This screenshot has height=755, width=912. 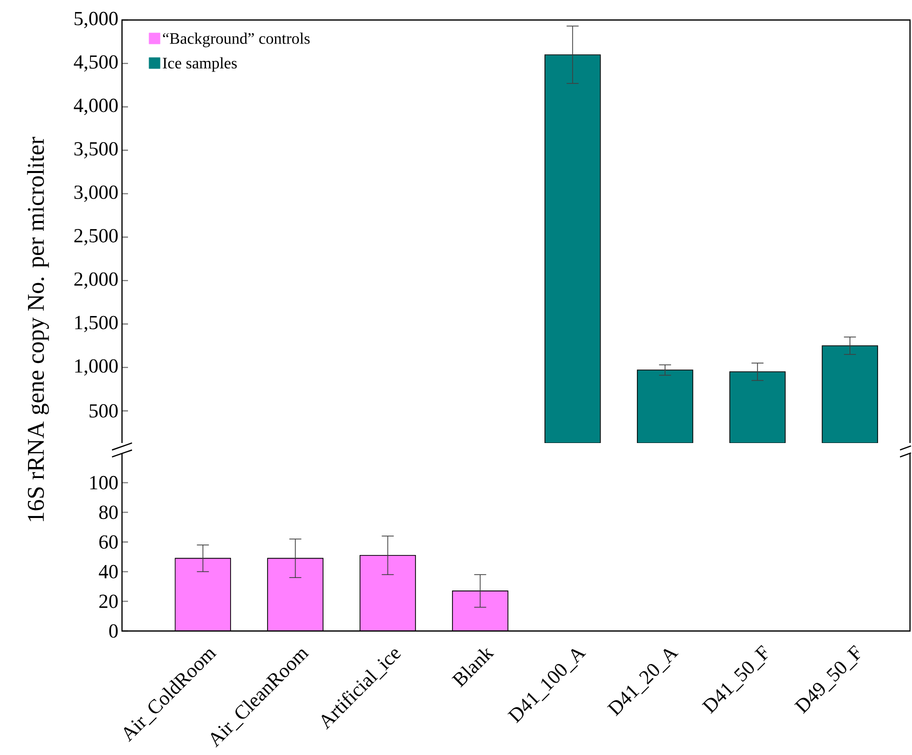 I want to click on y-tick-label: 1,000, so click(x=96, y=367).